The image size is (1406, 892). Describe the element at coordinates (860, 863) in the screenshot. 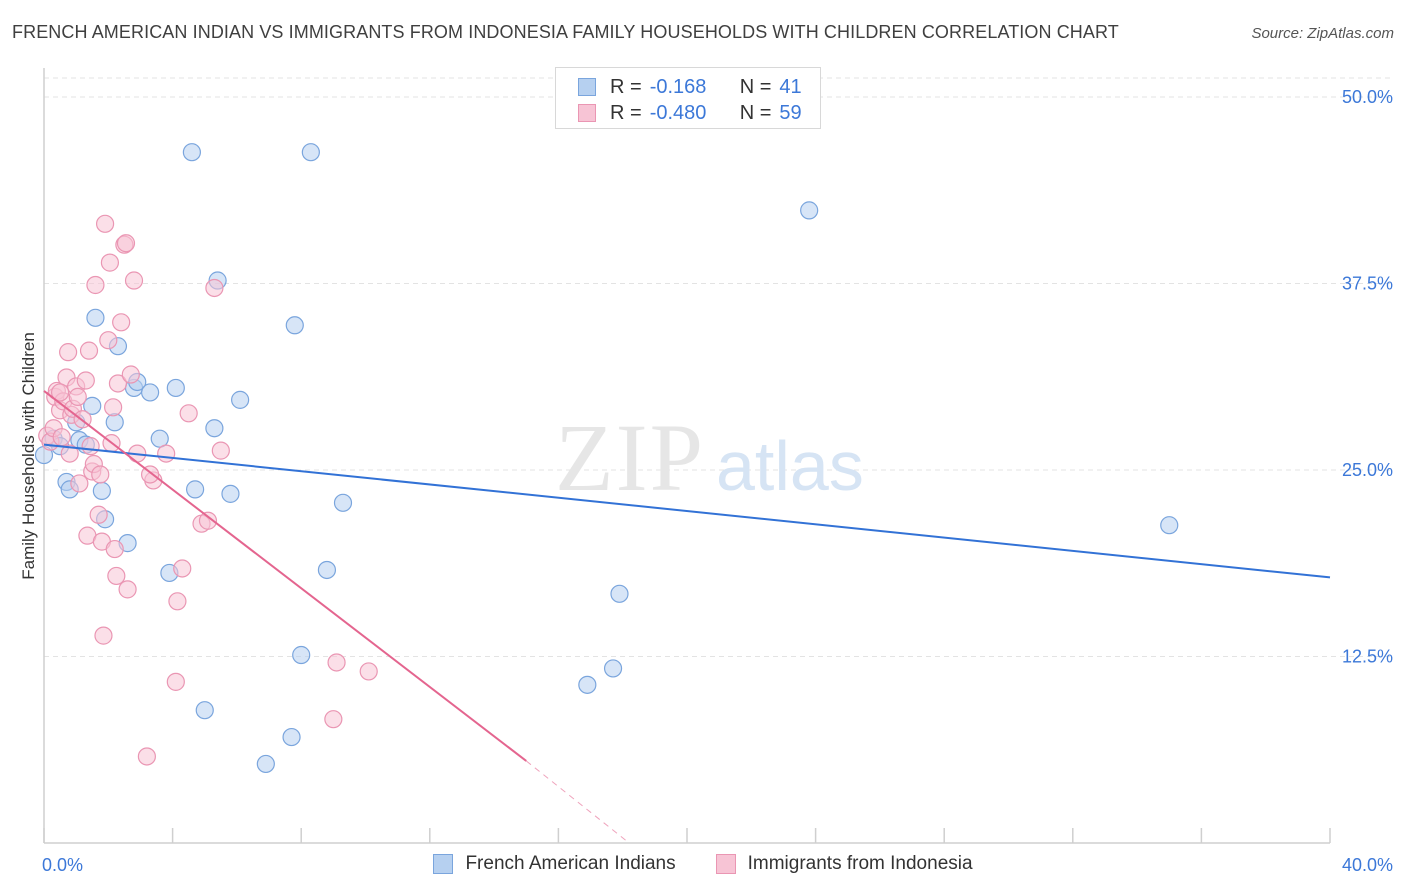

I see `legend-label: Immigrants from Indonesia` at that location.